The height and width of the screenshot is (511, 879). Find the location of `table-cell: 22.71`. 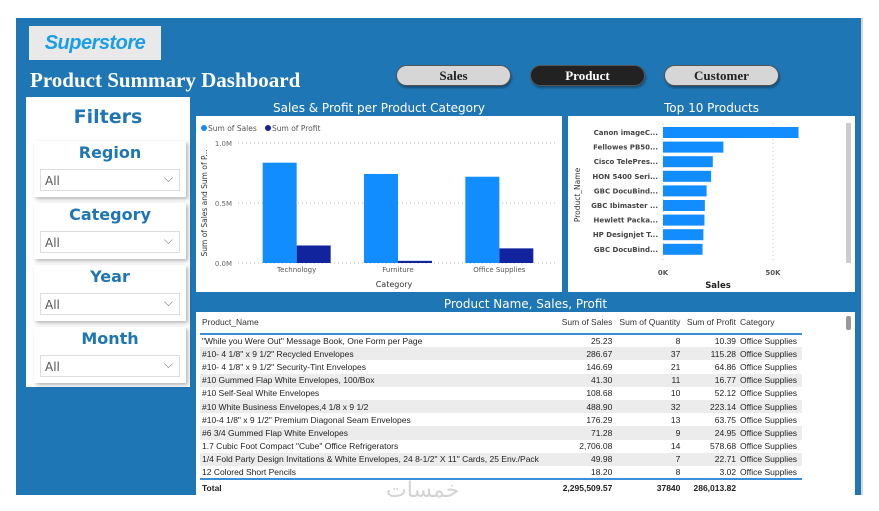

table-cell: 22.71 is located at coordinates (725, 459).